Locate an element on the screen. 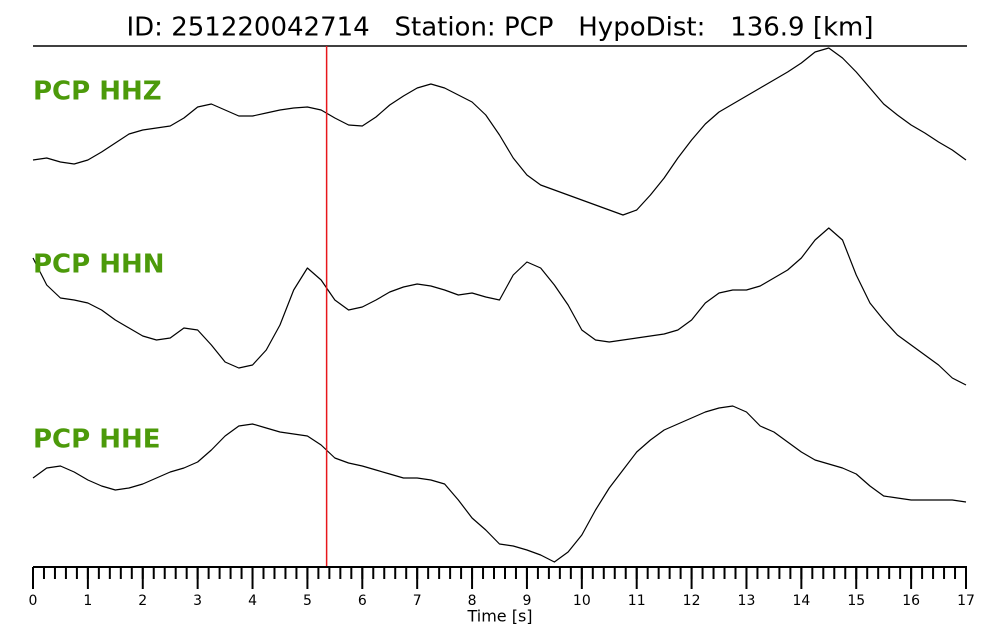 This screenshot has height=640, width=1000. x-tick-label: 3 is located at coordinates (197, 601).